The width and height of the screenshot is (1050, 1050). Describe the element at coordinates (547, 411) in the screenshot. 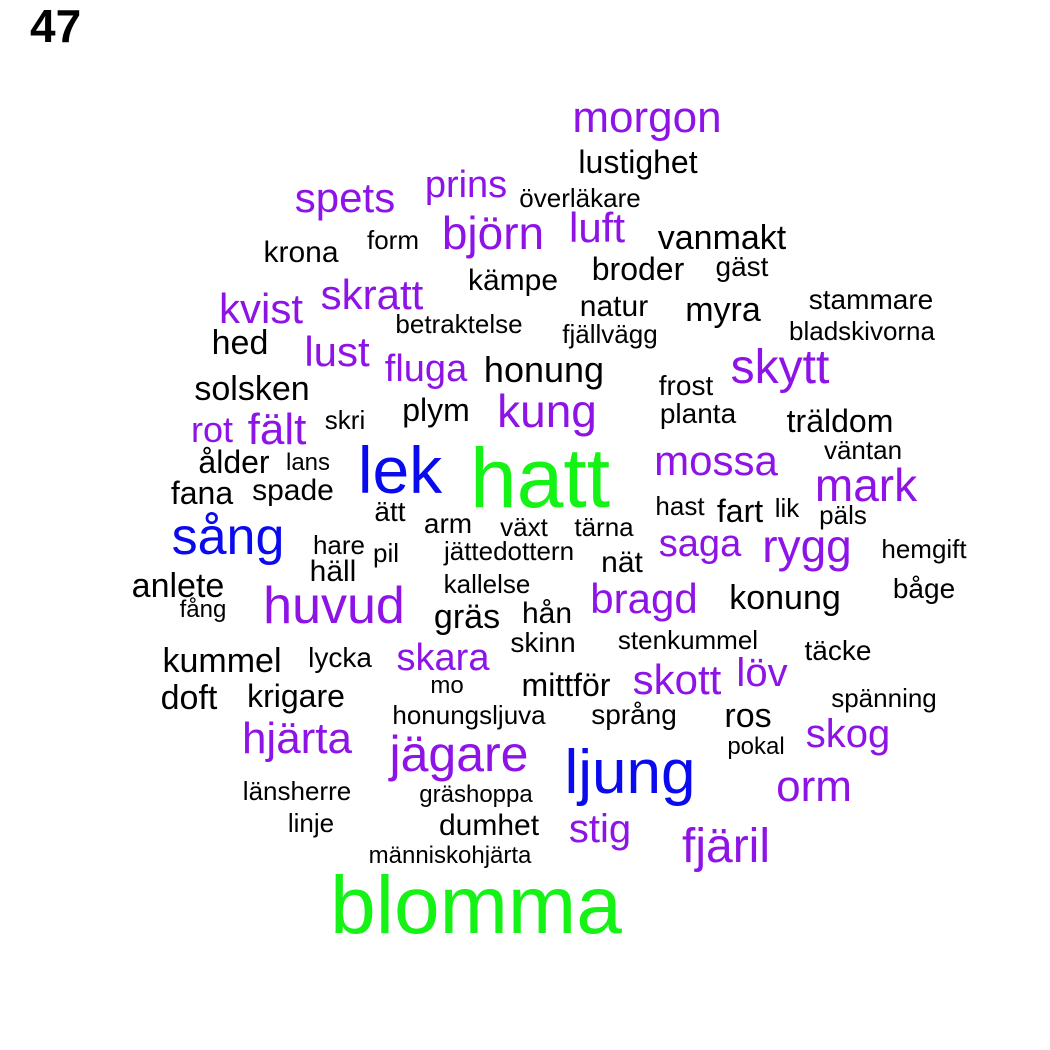

I see `word-kung: kung` at that location.